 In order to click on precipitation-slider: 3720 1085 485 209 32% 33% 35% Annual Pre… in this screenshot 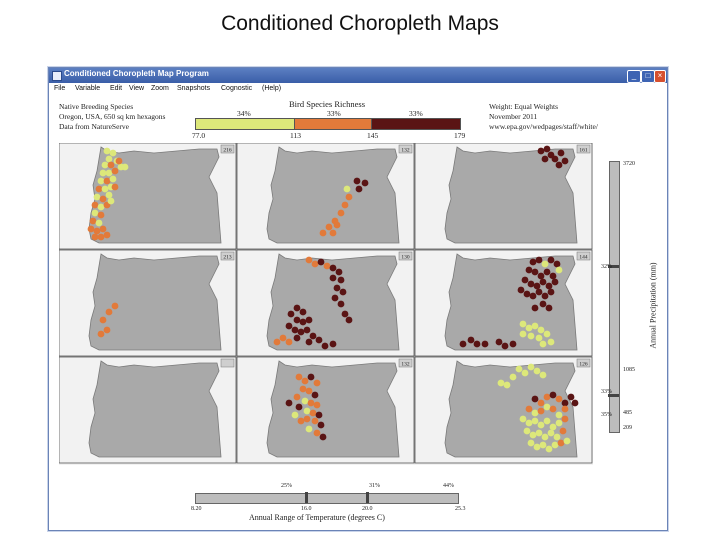, I will do `click(633, 311)`.